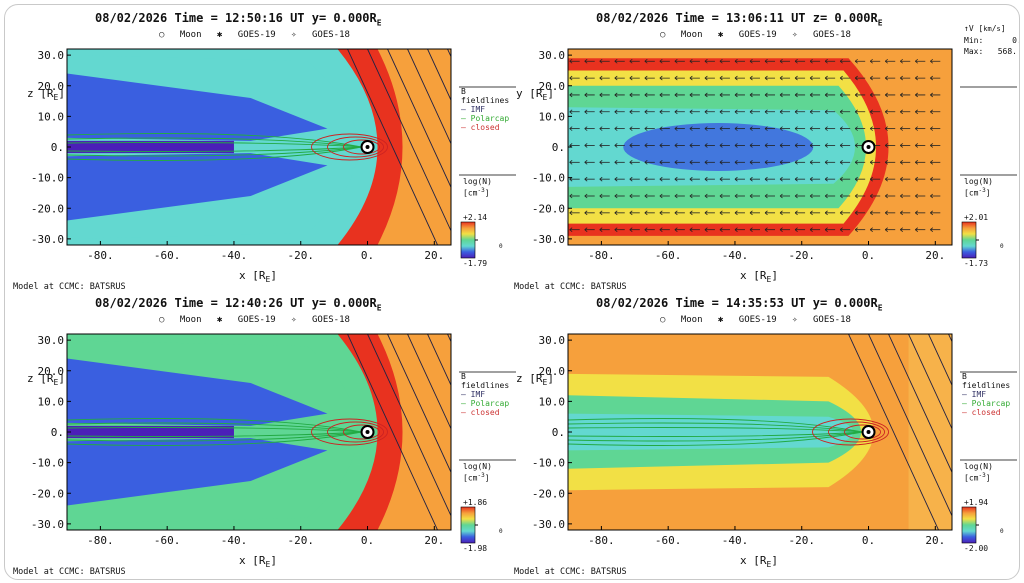 Image resolution: width=1024 pixels, height=583 pixels. I want to click on goes19-legend-icon: ✱, so click(720, 35).